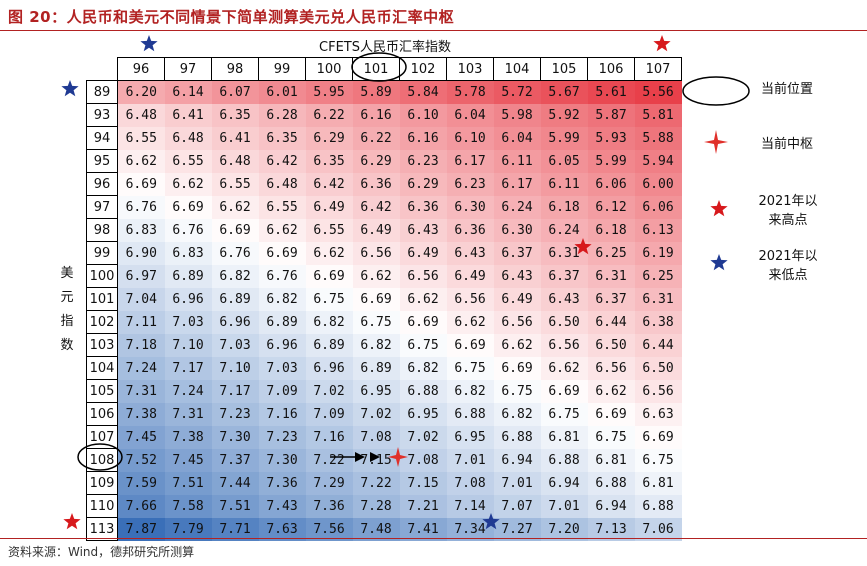 The height and width of the screenshot is (566, 867). What do you see at coordinates (235, 138) in the screenshot?
I see `rate-cell: 6.41` at bounding box center [235, 138].